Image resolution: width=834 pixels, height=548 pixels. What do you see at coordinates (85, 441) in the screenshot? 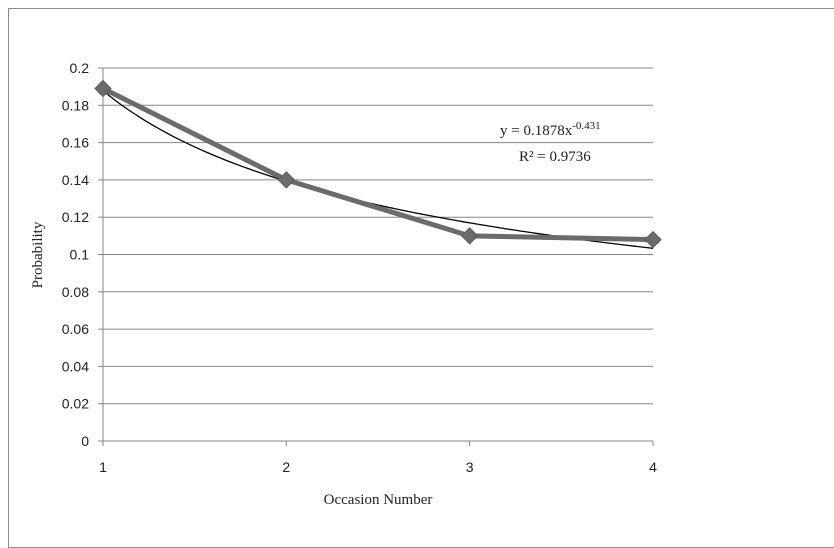
I see `y-tick-label: 0` at bounding box center [85, 441].